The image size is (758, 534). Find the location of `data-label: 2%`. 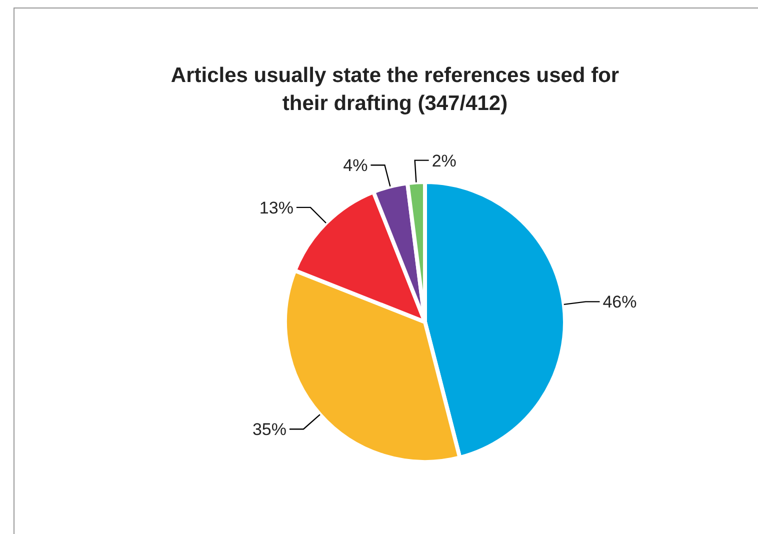

data-label: 2% is located at coordinates (444, 160).